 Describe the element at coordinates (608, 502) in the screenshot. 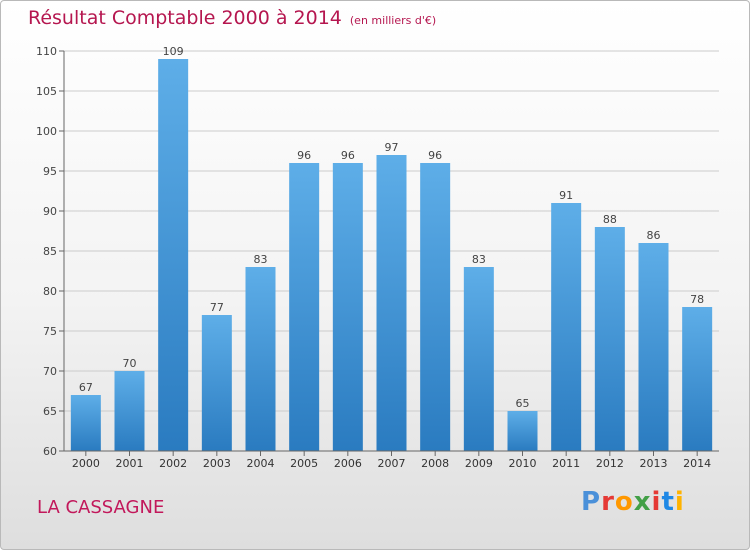

I see `logo-letter: r` at that location.